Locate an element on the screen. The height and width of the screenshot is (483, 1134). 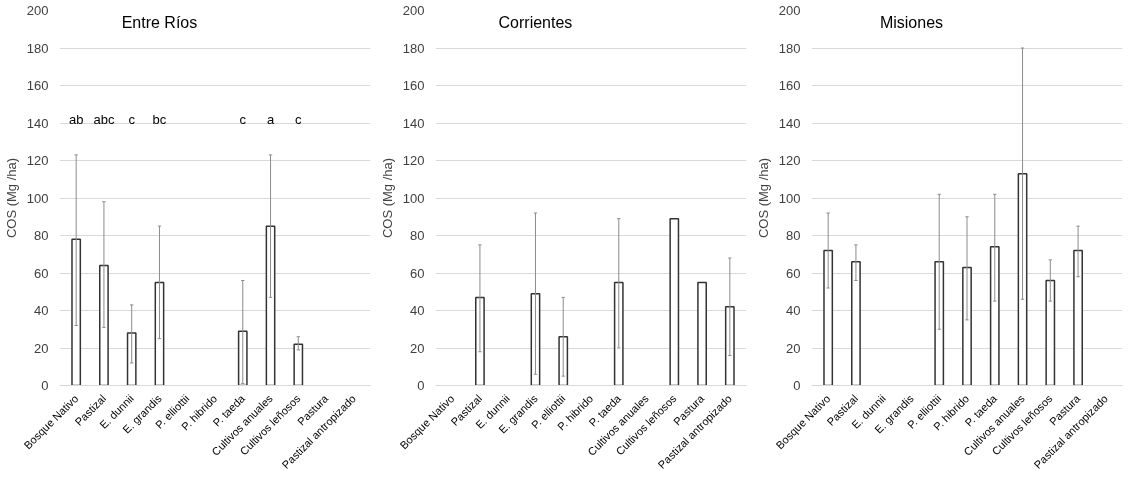
annotation: bc is located at coordinates (159, 119).